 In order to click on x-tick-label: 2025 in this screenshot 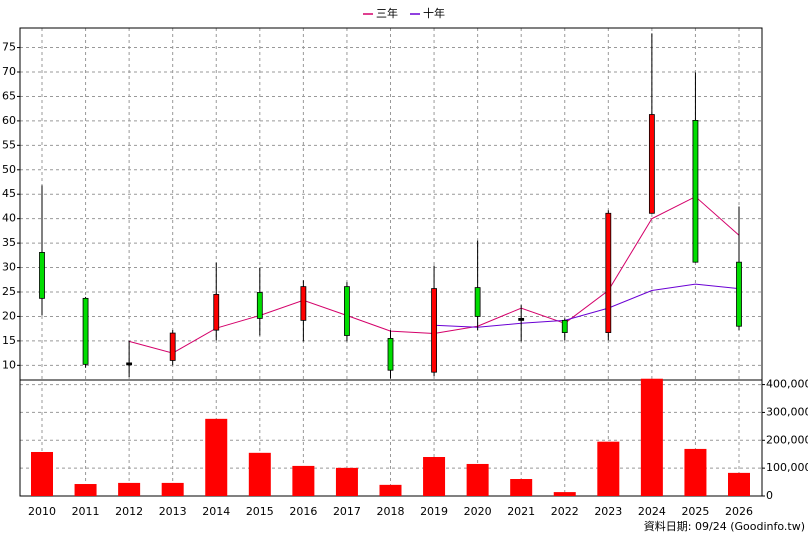, I will do `click(695, 511)`.